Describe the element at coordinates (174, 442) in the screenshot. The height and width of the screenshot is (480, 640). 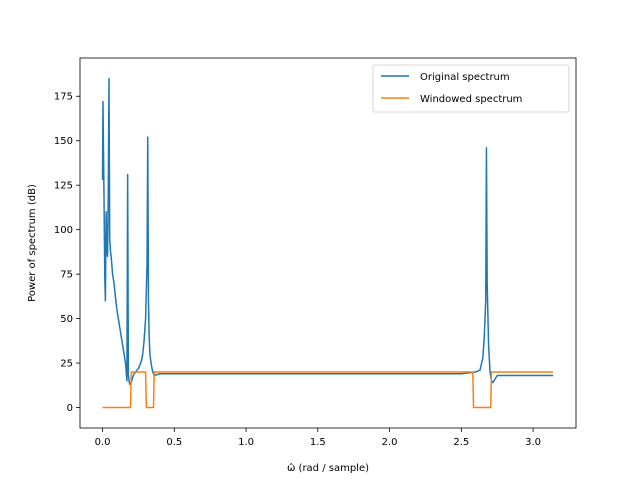
I see `x-tick-label: 0.5` at that location.